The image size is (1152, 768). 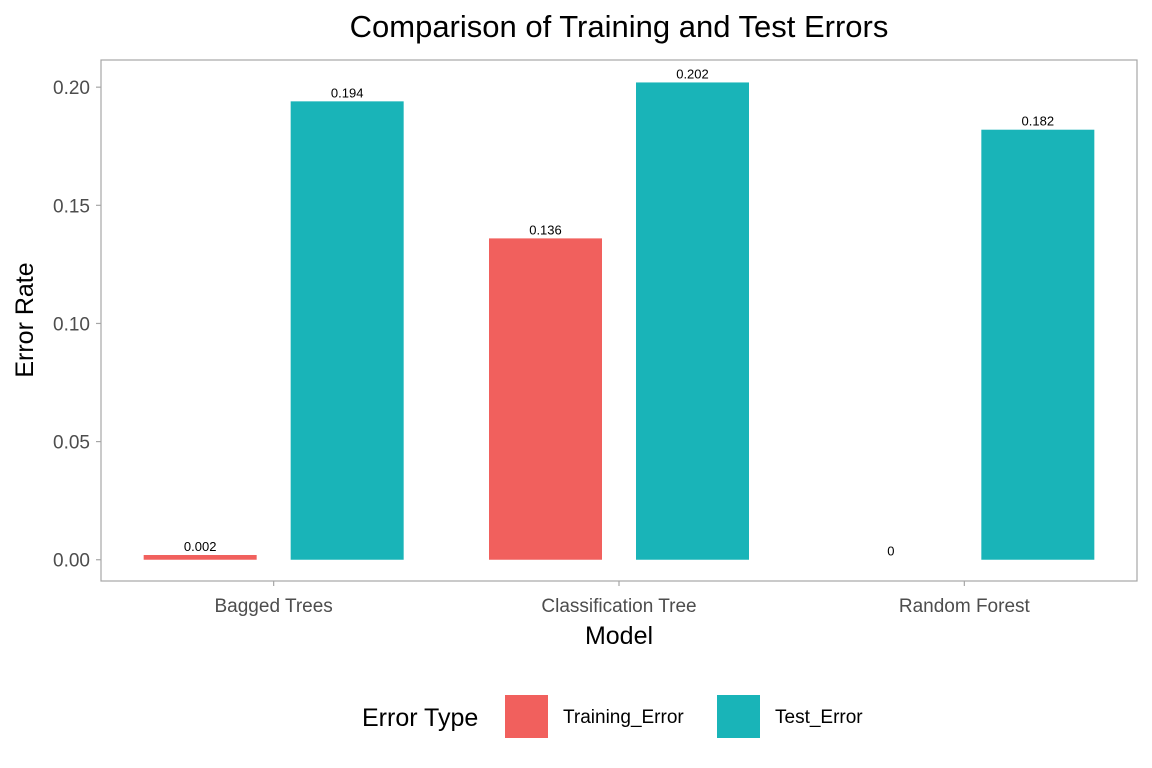 What do you see at coordinates (692, 73) in the screenshot?
I see `bar-value-label: 0.202` at bounding box center [692, 73].